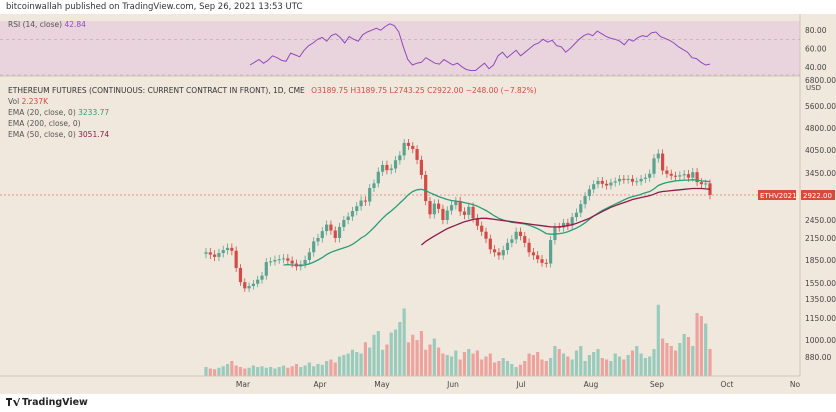 Image resolution: width=836 pixels, height=412 pixels. I want to click on rsi-panel, so click(400, 48).